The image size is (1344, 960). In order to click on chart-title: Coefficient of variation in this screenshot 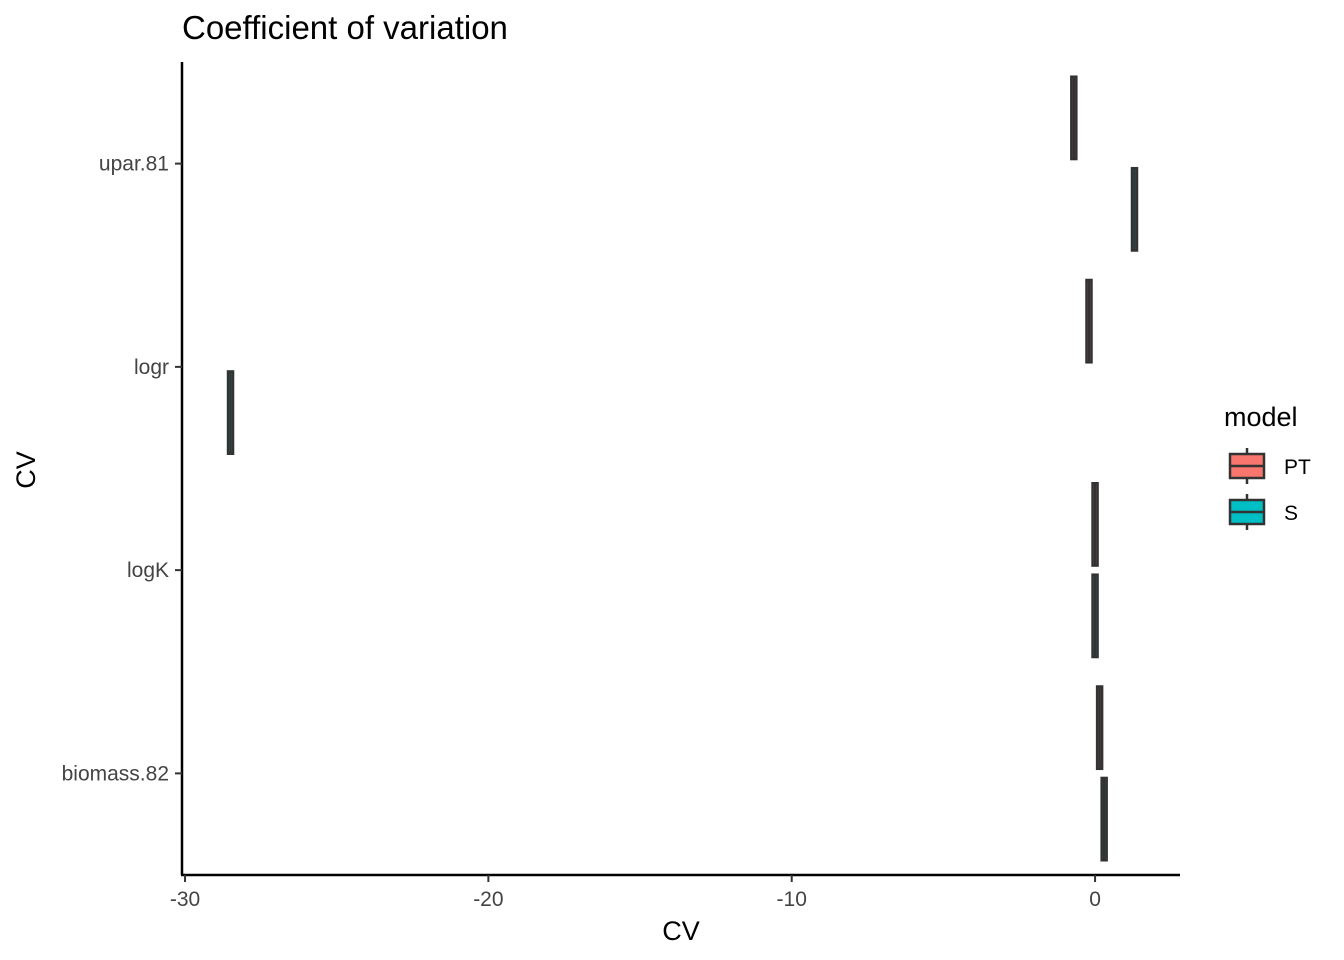, I will do `click(345, 27)`.